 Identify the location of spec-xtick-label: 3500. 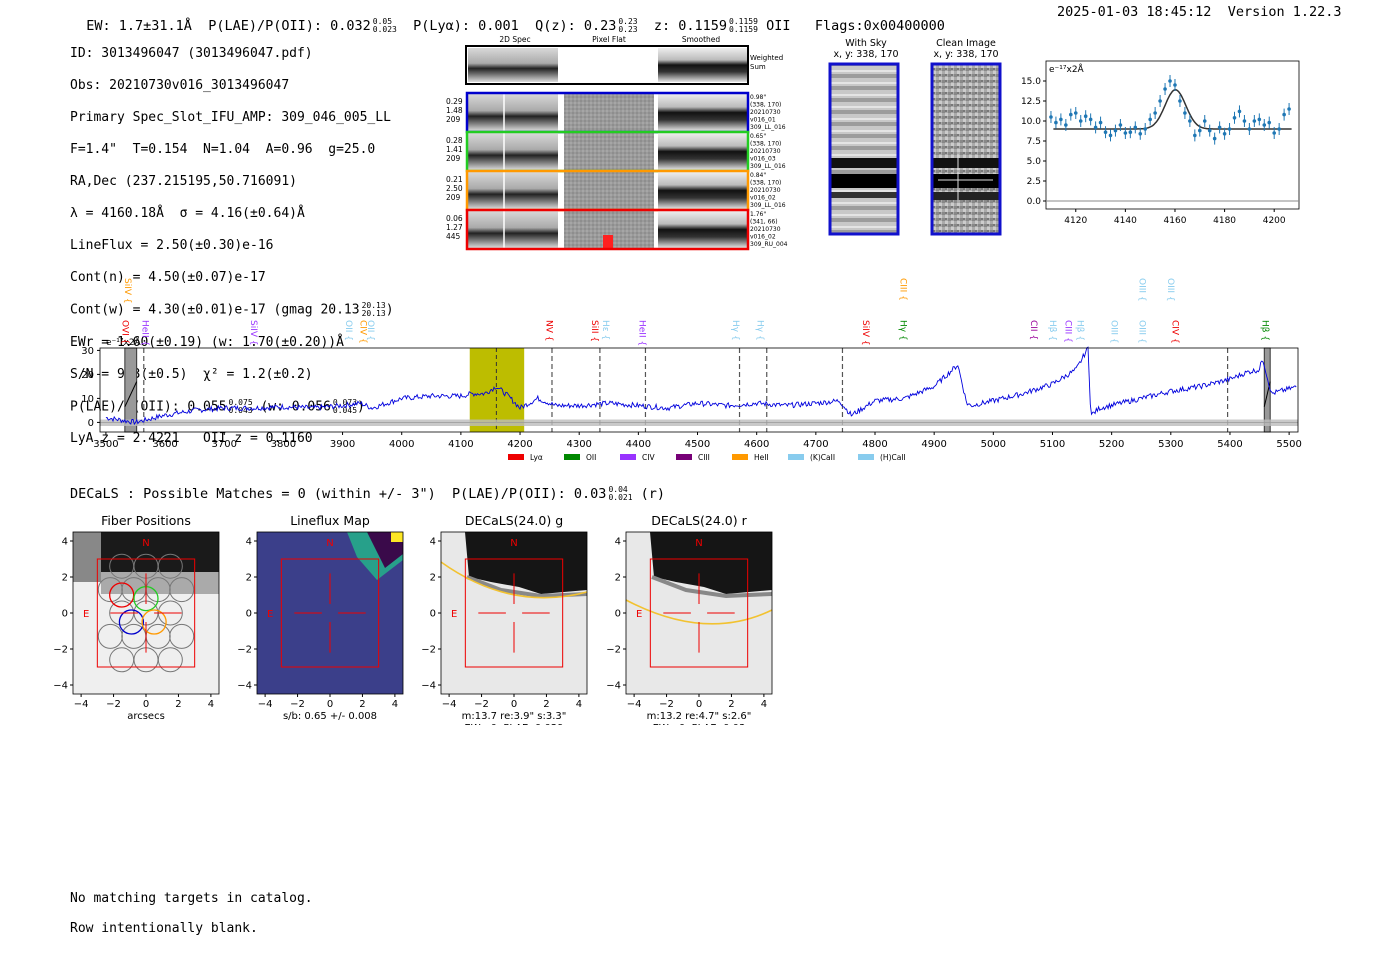
(105, 444).